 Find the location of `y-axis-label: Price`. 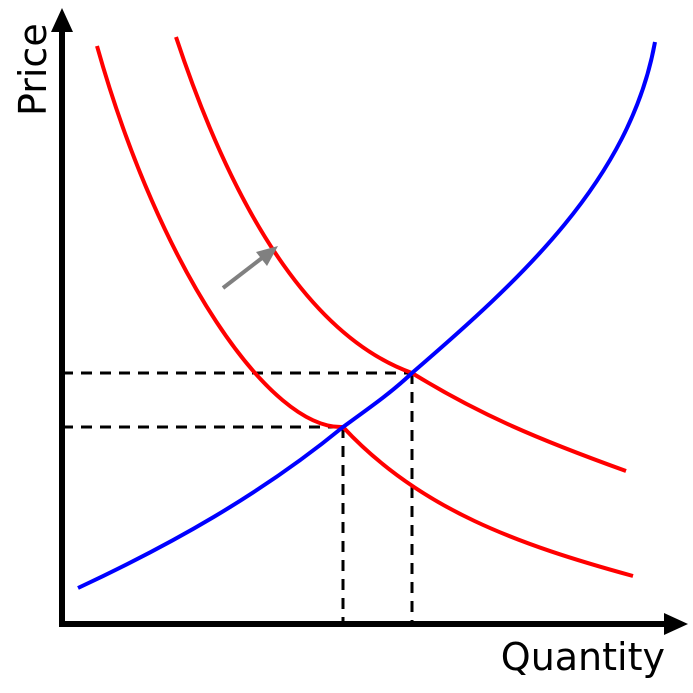

y-axis-label: Price is located at coordinates (33, 69).